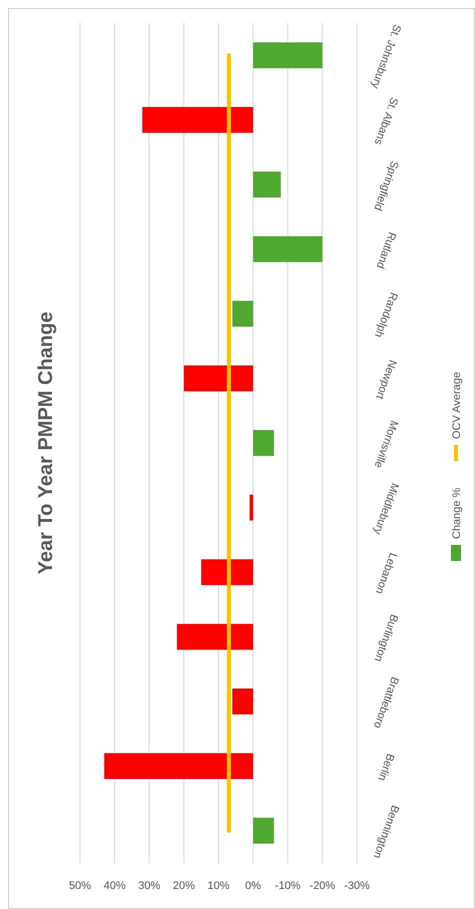  Describe the element at coordinates (80, 886) in the screenshot. I see `x-tick-label: 50%` at that location.